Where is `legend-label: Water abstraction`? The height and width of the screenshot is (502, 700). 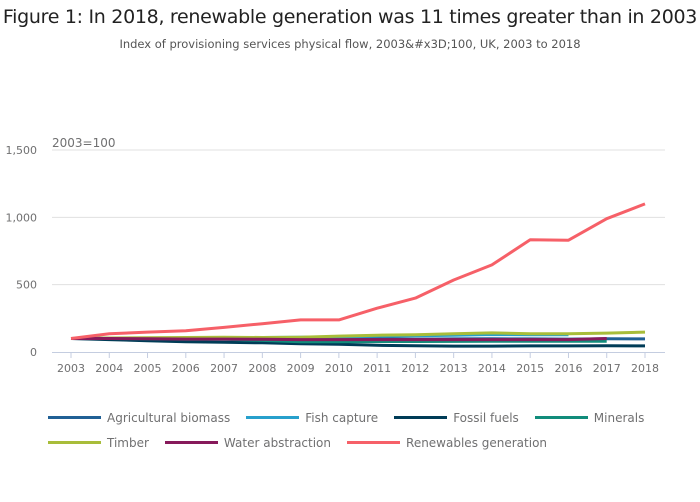
legend-label: Water abstraction is located at coordinates (277, 442).